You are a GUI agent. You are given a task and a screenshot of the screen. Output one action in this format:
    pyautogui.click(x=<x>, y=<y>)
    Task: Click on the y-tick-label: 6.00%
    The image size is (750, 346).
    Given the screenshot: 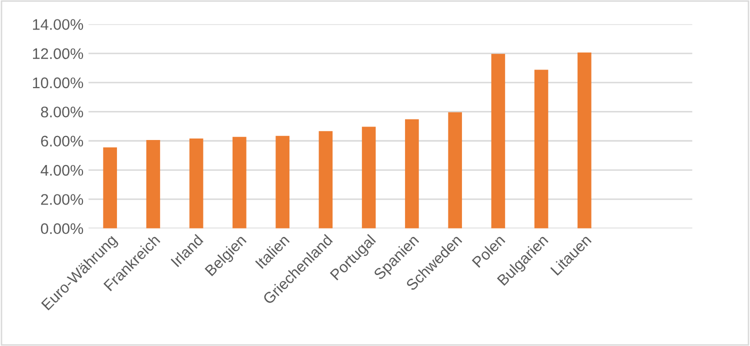 What is the action you would take?
    pyautogui.click(x=62, y=141)
    